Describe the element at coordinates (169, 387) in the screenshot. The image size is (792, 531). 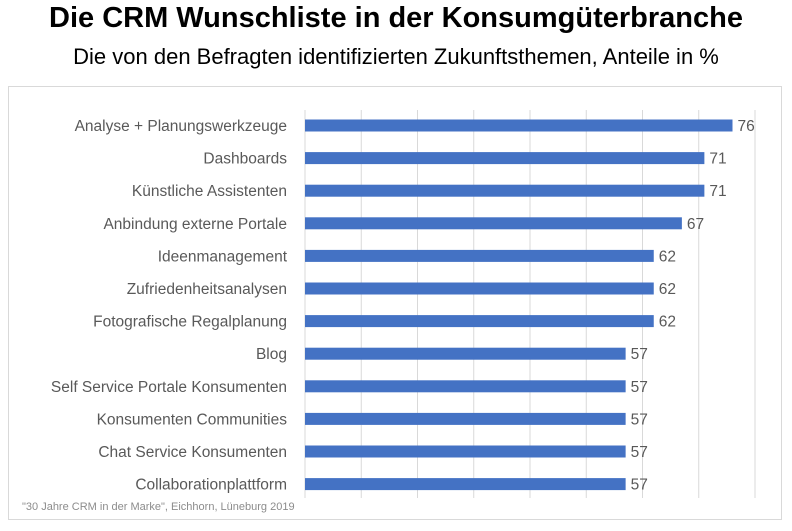
I see `category-label: Self Service Portale Konsumenten` at that location.